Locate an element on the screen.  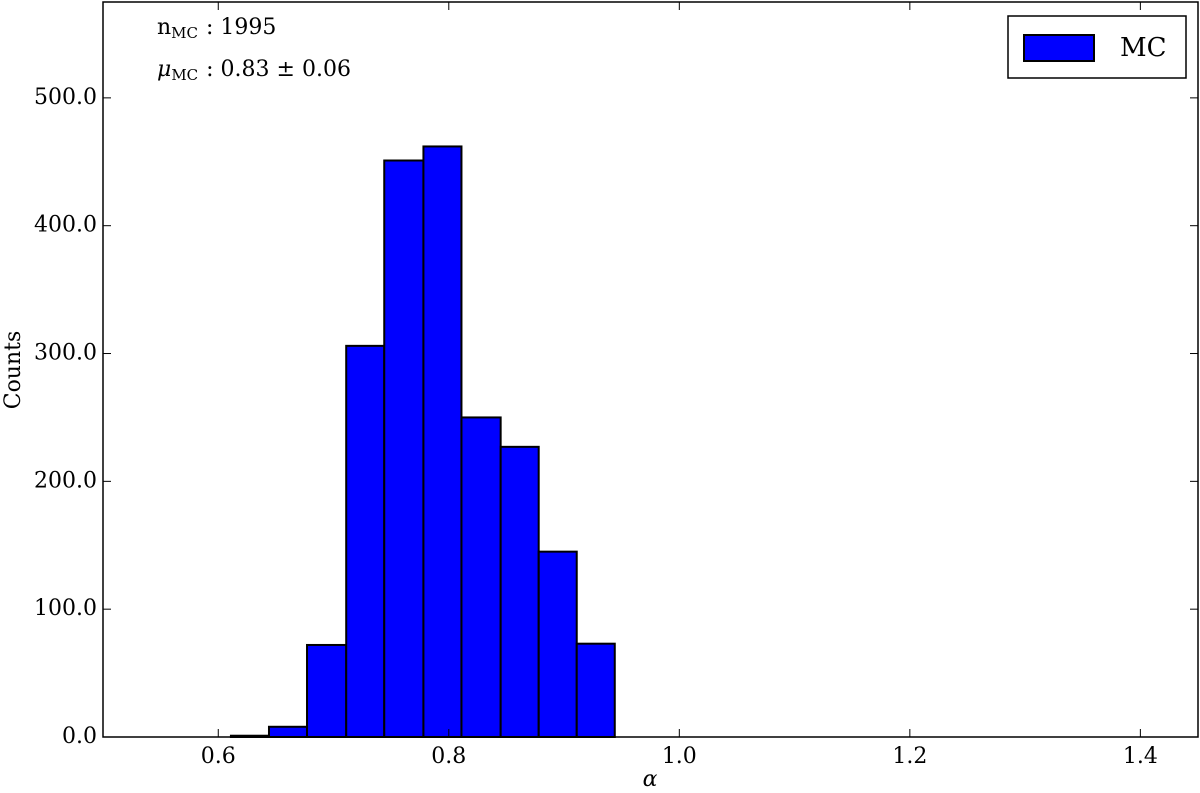
x-tick-label: 0.8 is located at coordinates (448, 756).